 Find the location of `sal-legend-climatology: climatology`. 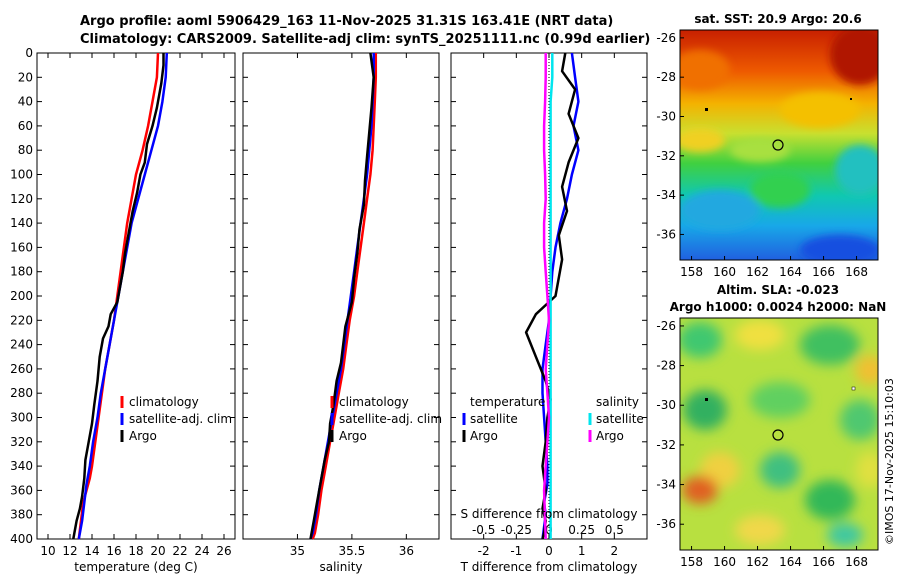

sal-legend-climatology: climatology is located at coordinates (374, 402).